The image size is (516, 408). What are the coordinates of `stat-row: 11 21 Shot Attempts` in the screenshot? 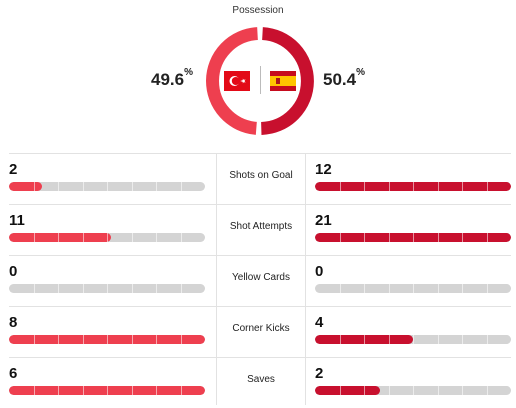 It's located at (258, 230).